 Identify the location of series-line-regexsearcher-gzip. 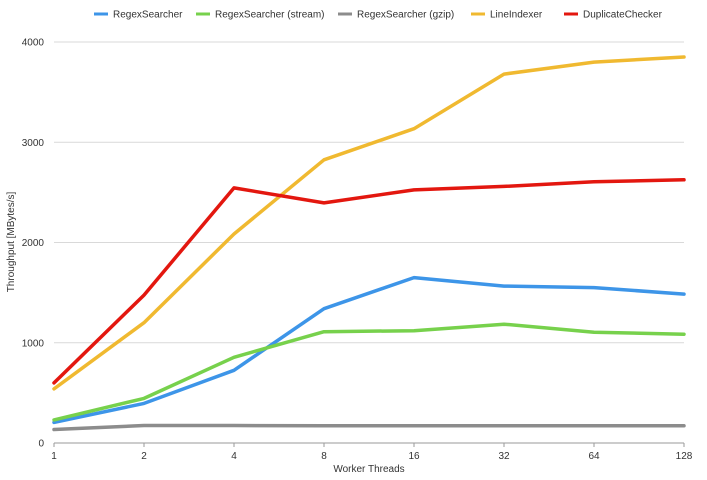
(369, 427).